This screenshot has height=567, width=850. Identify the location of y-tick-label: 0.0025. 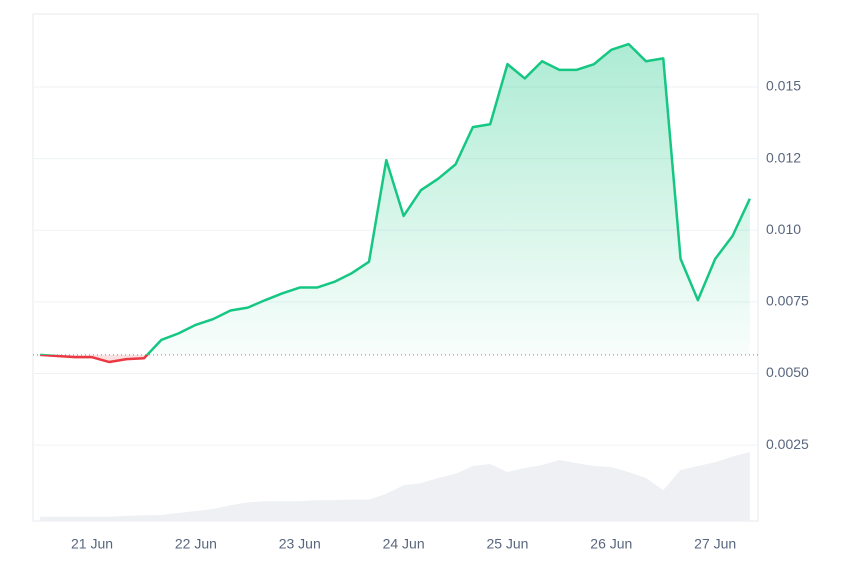
(787, 444).